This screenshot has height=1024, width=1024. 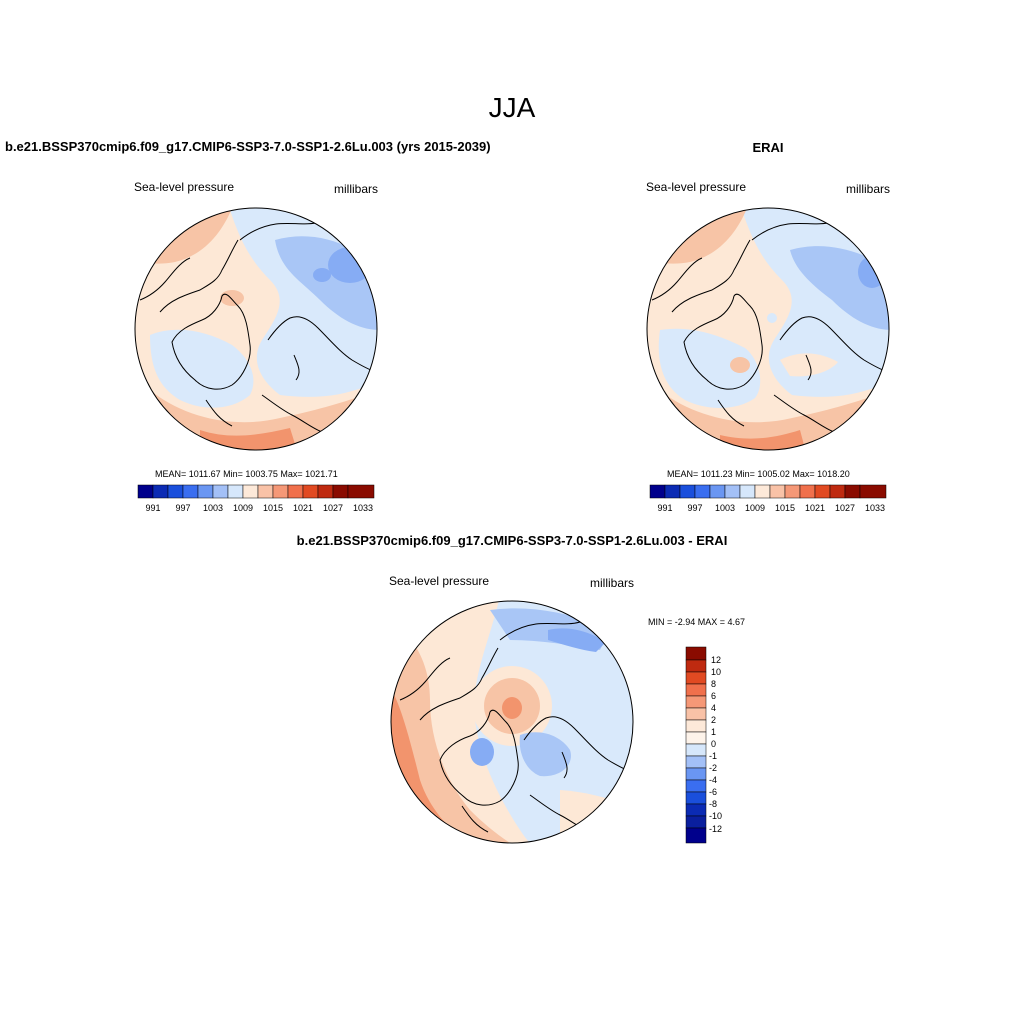 I want to click on stats-model: MEAN= 1011.67 Min= 1003.75 Max= 1021.71, so click(x=246, y=474).